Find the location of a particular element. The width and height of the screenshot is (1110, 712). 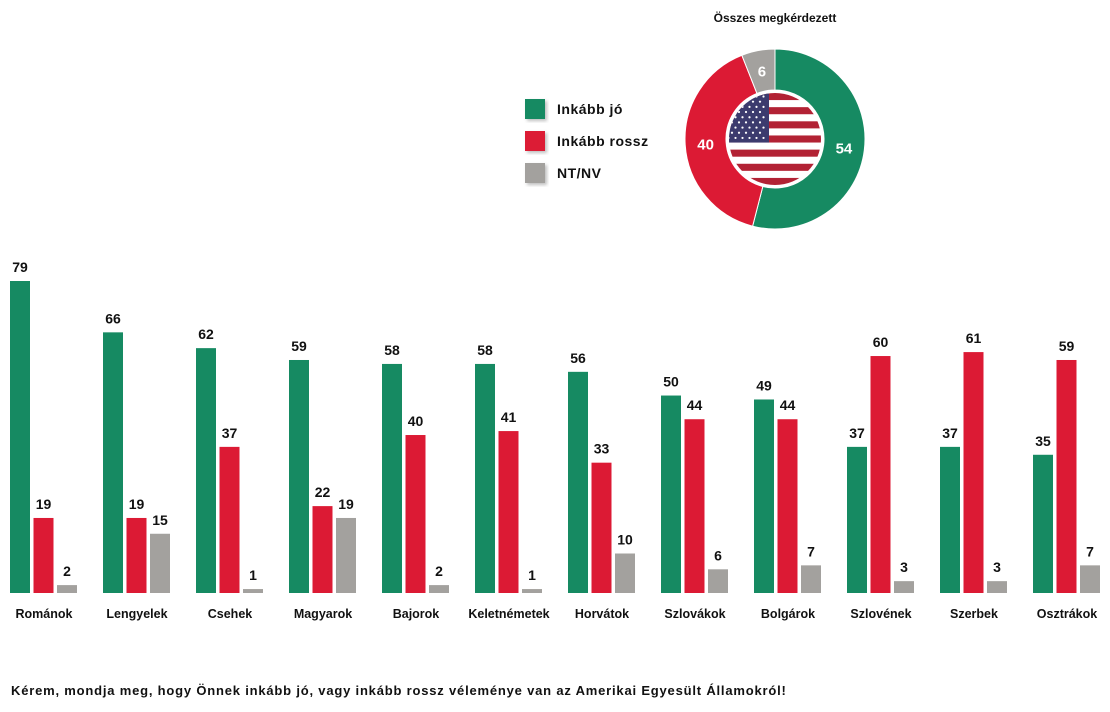

bar-value-label: 61 is located at coordinates (974, 338).